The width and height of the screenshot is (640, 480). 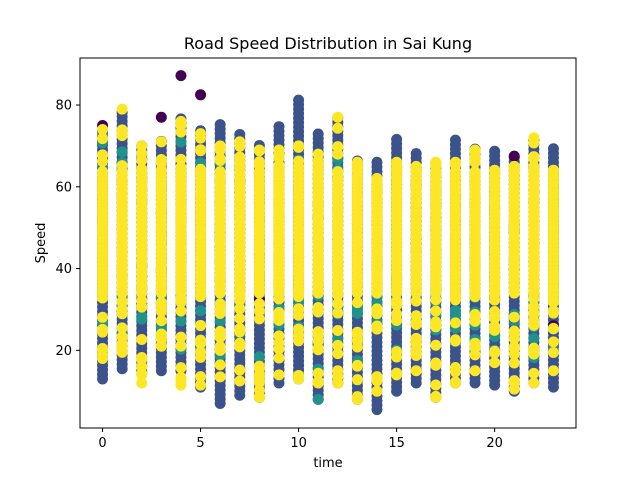 What do you see at coordinates (63, 106) in the screenshot?
I see `y-tick-label: 80` at bounding box center [63, 106].